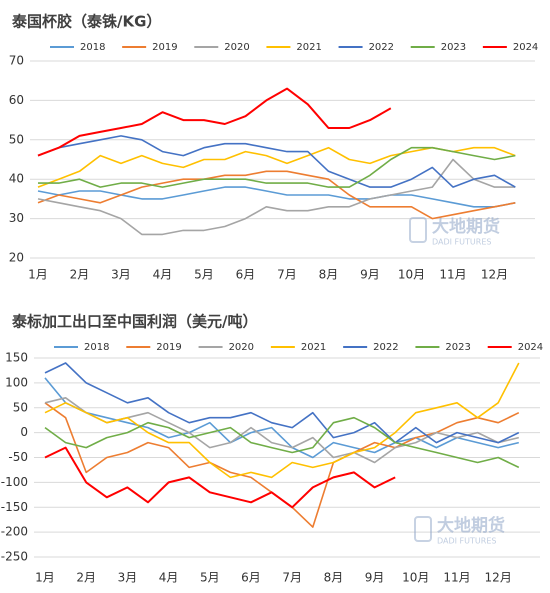 Image resolution: width=550 pixels, height=593 pixels. What do you see at coordinates (16, 258) in the screenshot?
I see `y-tick-label: 20` at bounding box center [16, 258].